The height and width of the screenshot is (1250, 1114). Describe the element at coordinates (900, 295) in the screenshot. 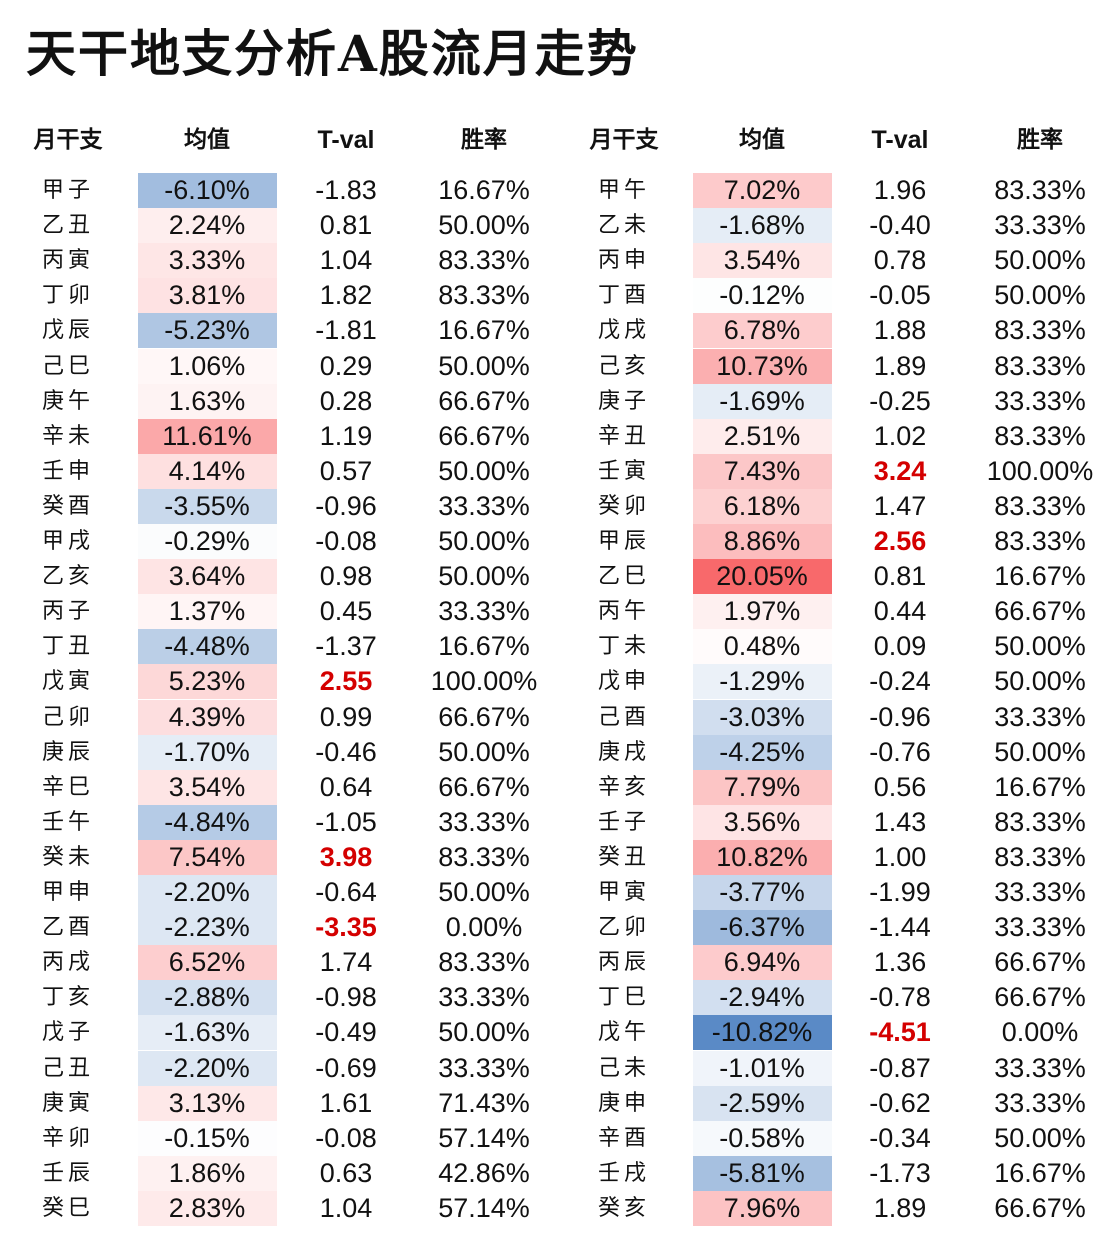

I see `cell-t-val: -0.05` at that location.